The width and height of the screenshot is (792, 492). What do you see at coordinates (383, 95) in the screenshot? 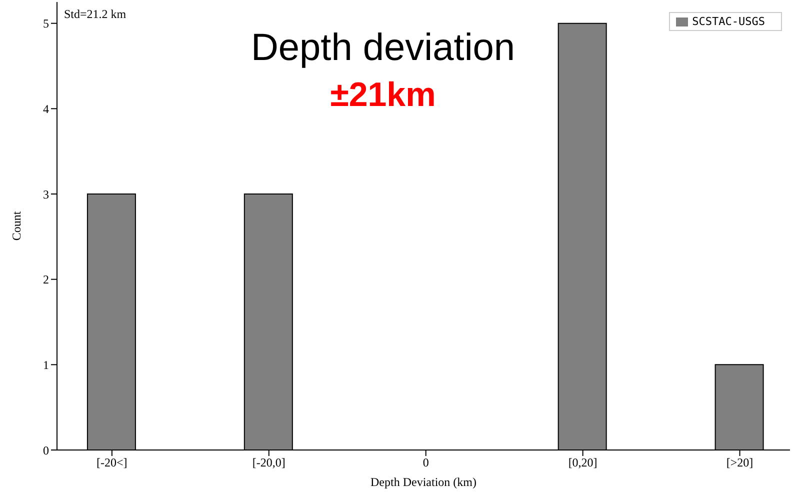
I see `text: ±21km` at bounding box center [383, 95].